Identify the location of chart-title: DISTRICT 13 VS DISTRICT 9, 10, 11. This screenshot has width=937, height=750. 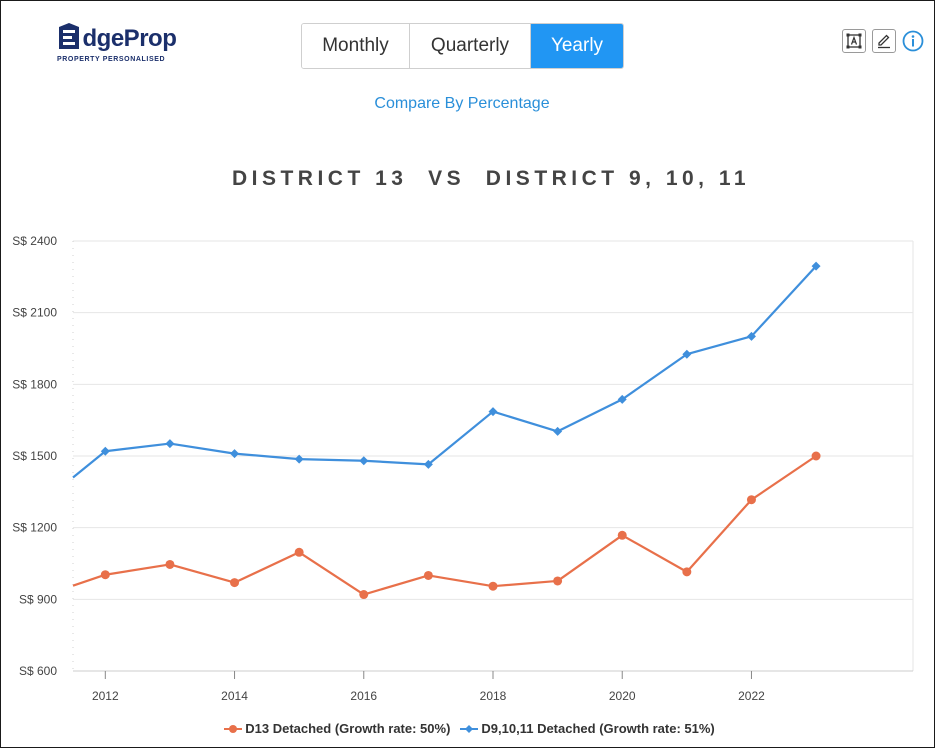
(491, 178).